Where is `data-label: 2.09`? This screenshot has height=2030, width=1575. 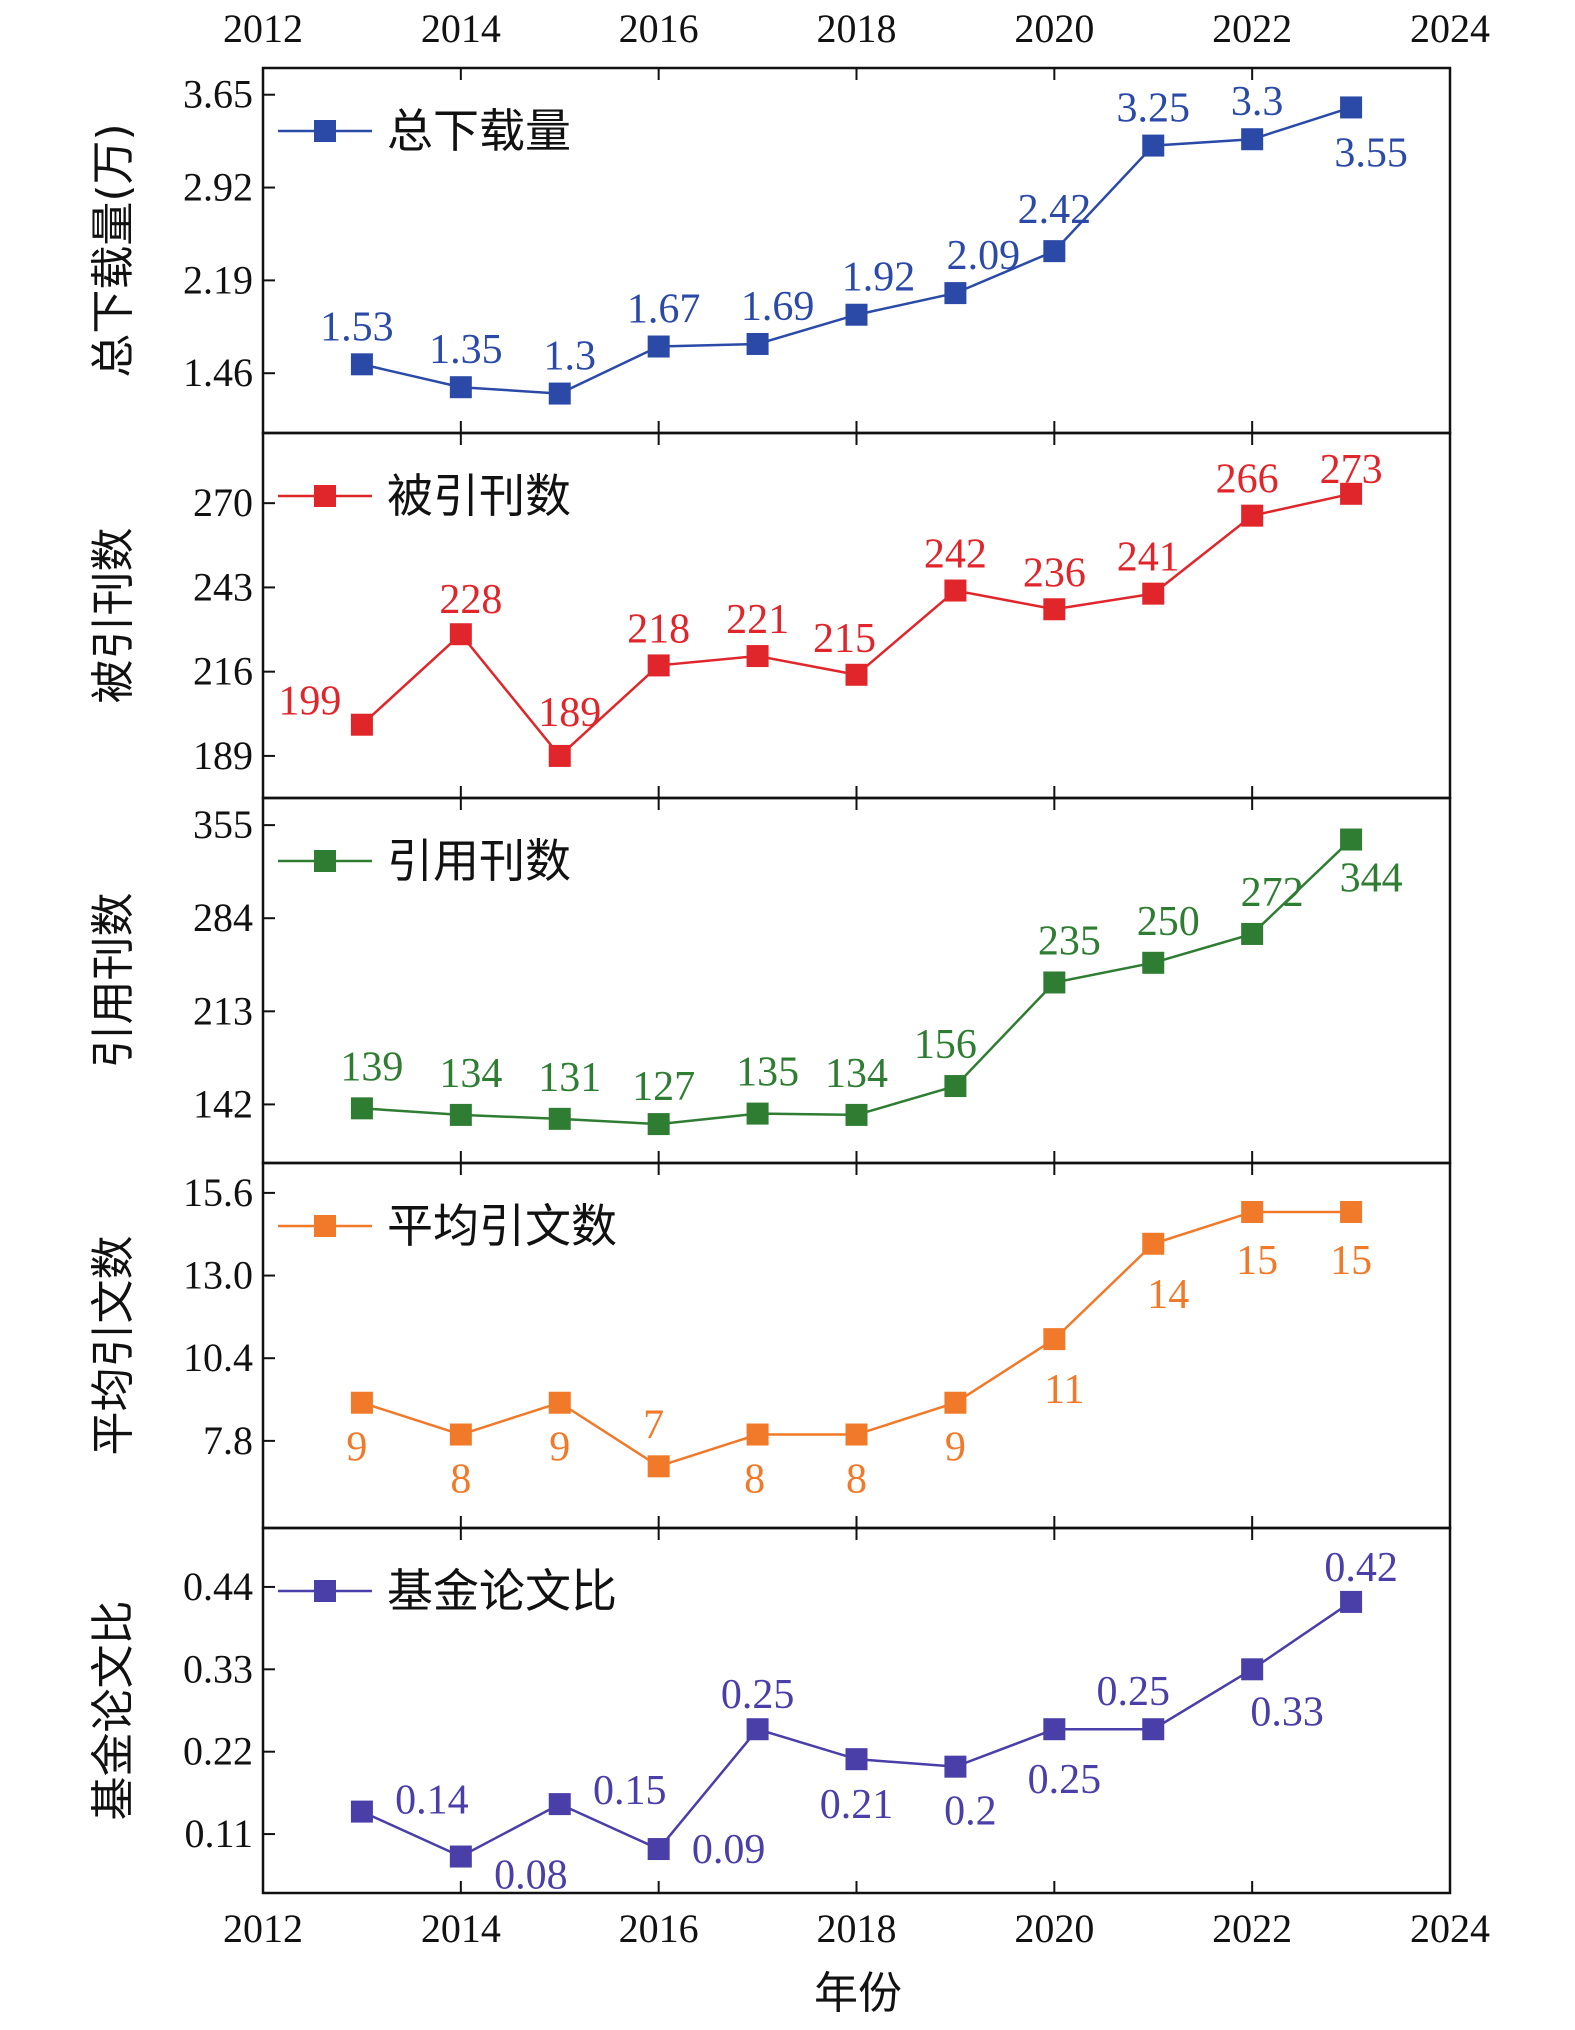 data-label: 2.09 is located at coordinates (984, 256).